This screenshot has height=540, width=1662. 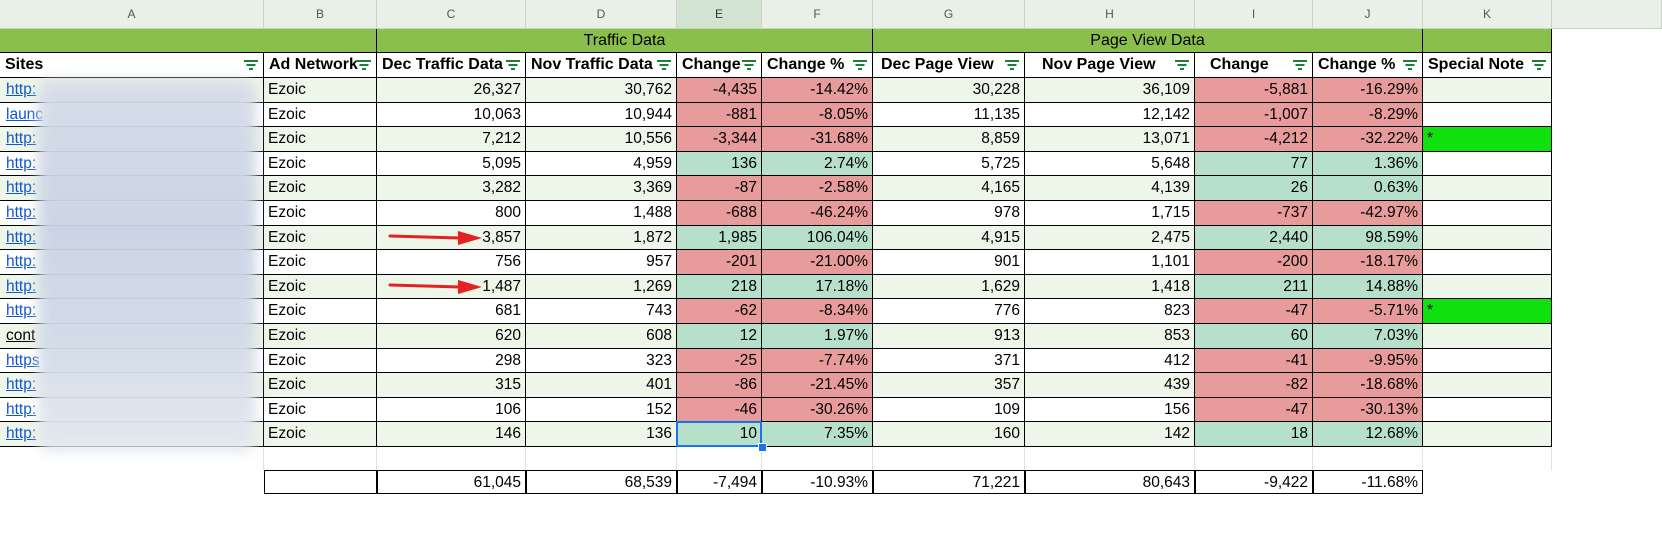 What do you see at coordinates (132, 14) in the screenshot?
I see `column-header-a: A` at bounding box center [132, 14].